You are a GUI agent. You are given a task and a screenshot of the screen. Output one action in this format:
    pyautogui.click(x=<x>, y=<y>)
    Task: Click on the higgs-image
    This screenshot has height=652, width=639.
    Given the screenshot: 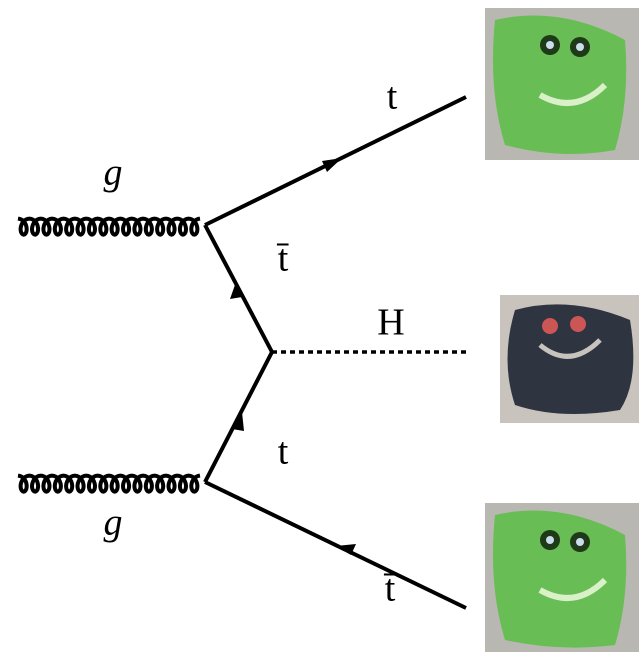 What is the action you would take?
    pyautogui.click(x=569, y=359)
    